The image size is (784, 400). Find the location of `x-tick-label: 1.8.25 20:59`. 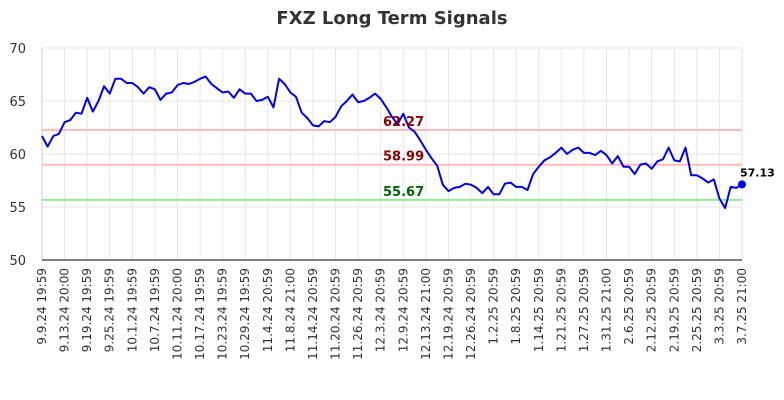

x-tick-label: 1.8.25 20:59 is located at coordinates (516, 306).